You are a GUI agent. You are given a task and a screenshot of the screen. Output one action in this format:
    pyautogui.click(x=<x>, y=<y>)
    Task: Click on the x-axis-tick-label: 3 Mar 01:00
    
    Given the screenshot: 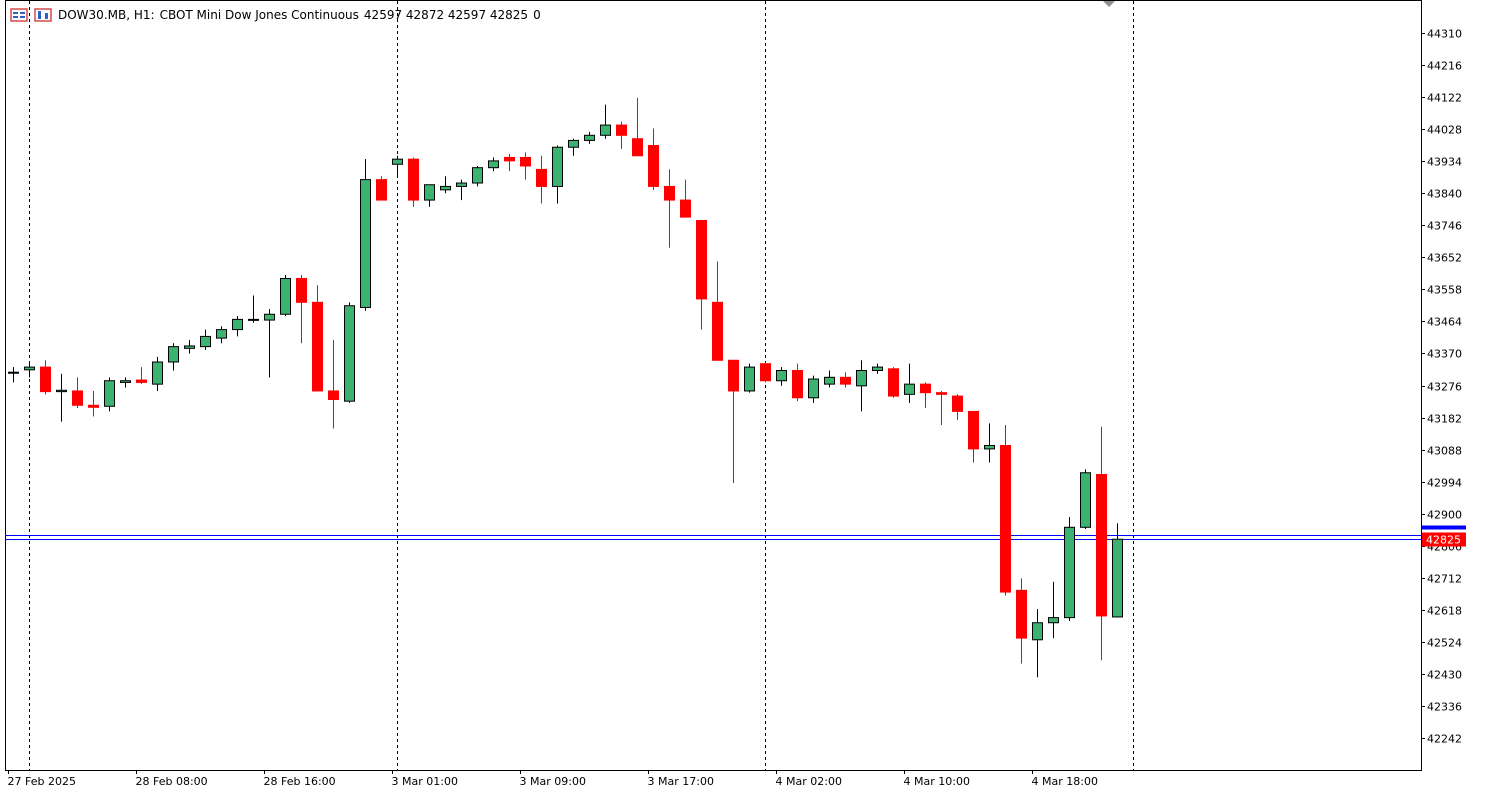 What is the action you would take?
    pyautogui.click(x=425, y=781)
    